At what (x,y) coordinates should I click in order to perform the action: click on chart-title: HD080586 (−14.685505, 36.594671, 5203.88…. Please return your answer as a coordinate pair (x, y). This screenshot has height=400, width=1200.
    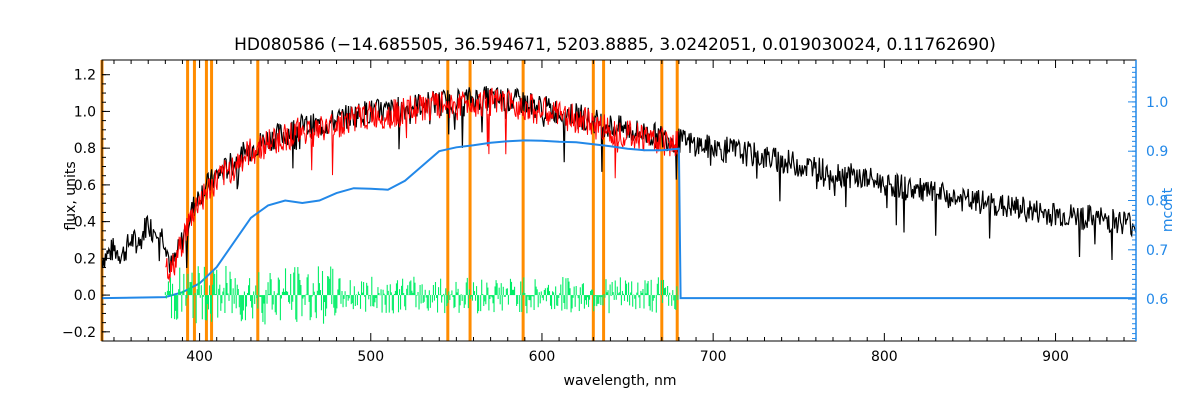
    Looking at the image, I should click on (615, 45).